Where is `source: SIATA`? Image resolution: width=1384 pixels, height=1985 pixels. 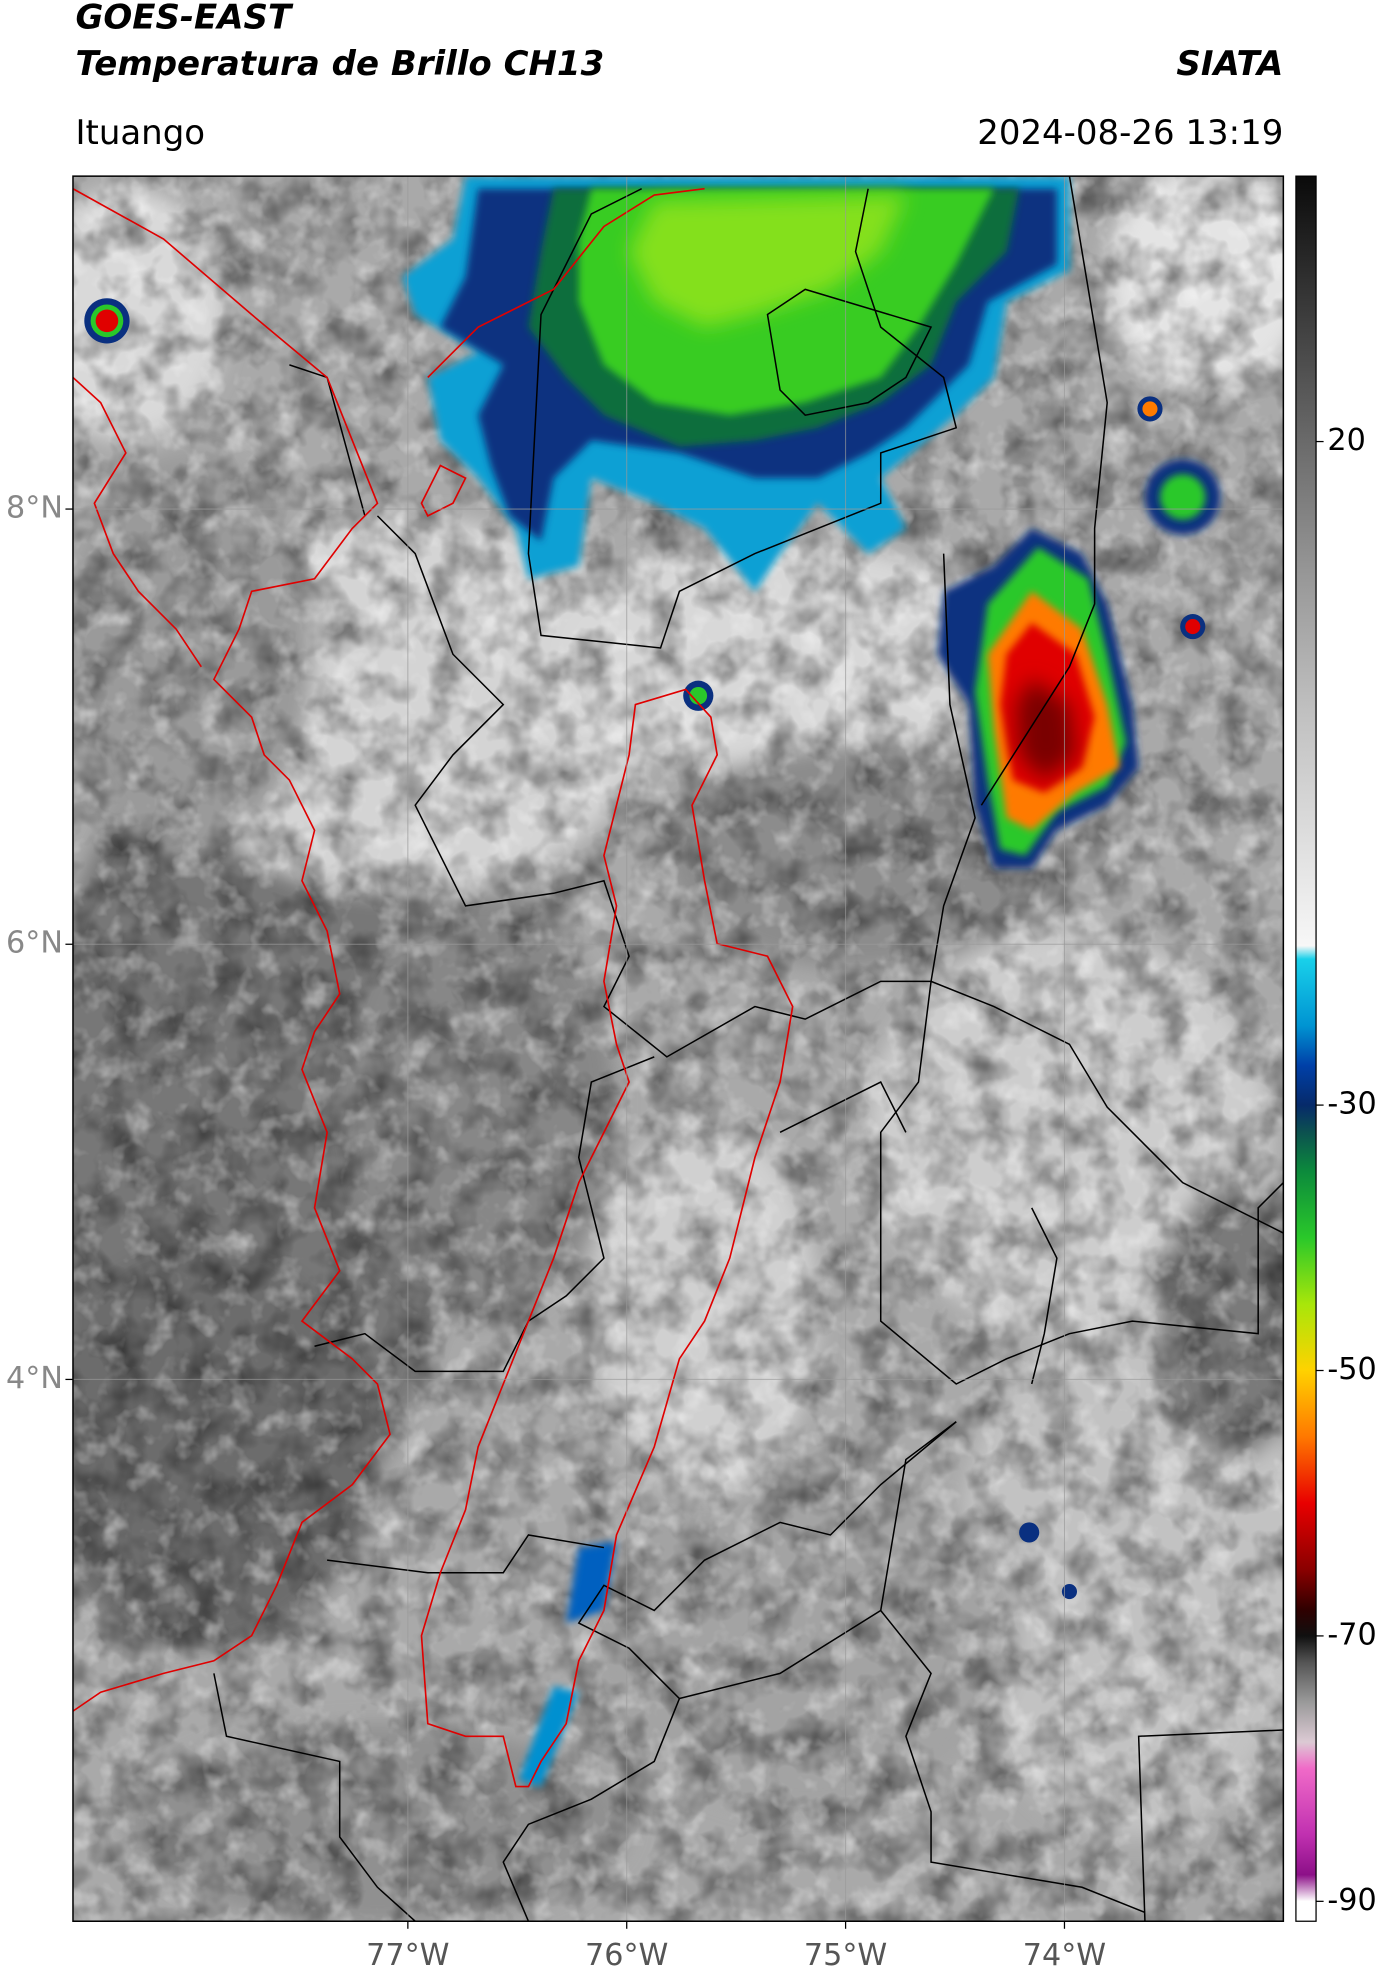 source: SIATA is located at coordinates (1229, 64).